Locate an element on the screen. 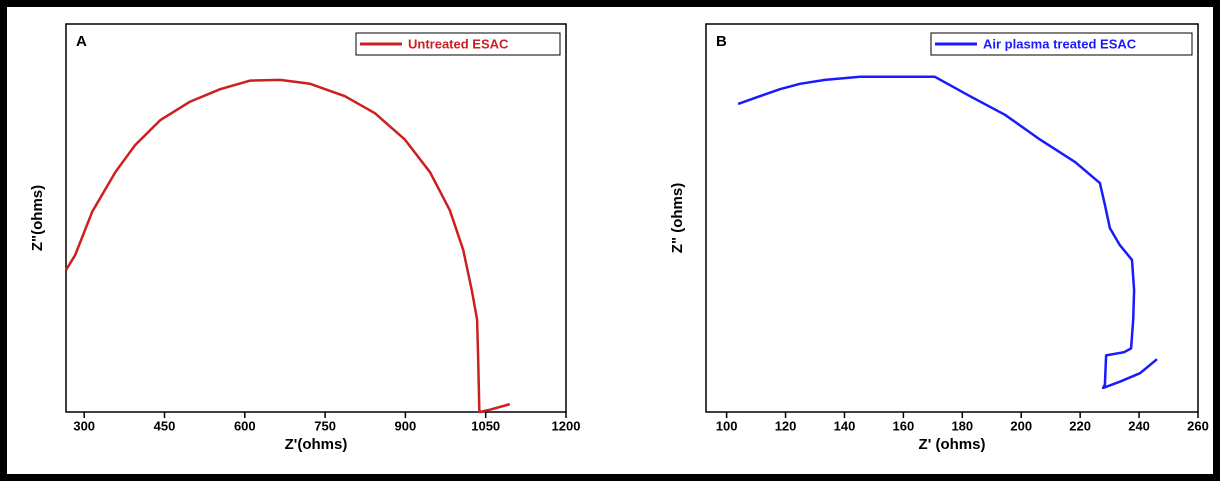  x-tick-label: 100 is located at coordinates (727, 425).